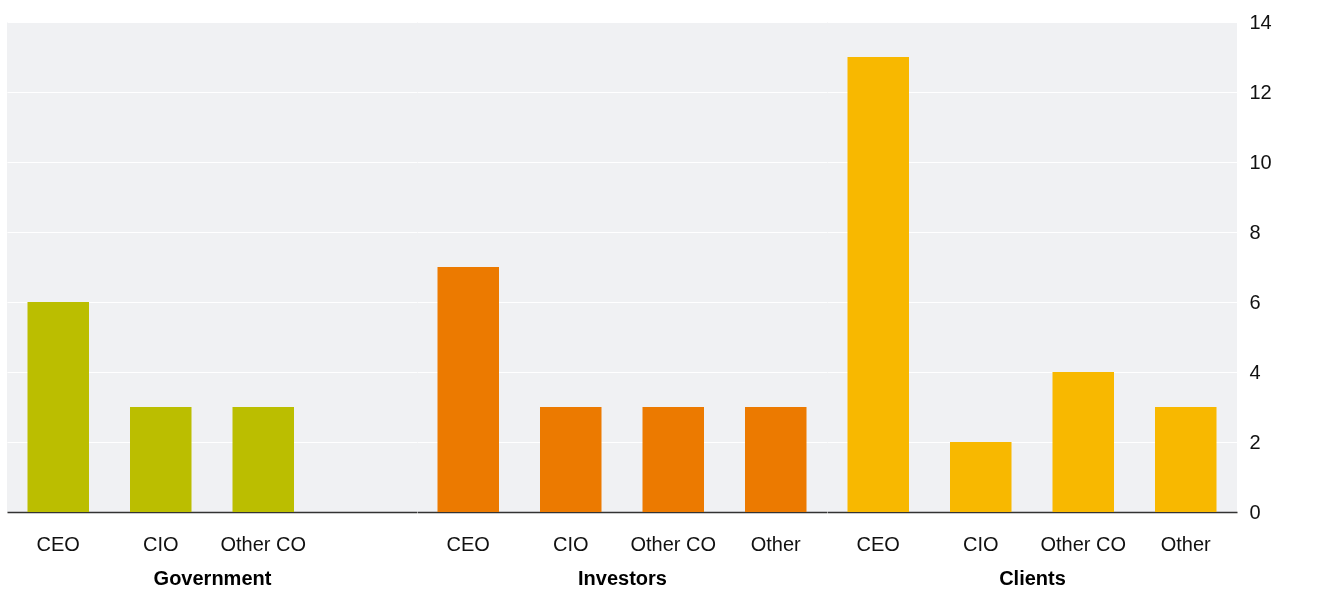 Image resolution: width=1336 pixels, height=605 pixels. What do you see at coordinates (1255, 301) in the screenshot?
I see `y-tick-label: 6` at bounding box center [1255, 301].